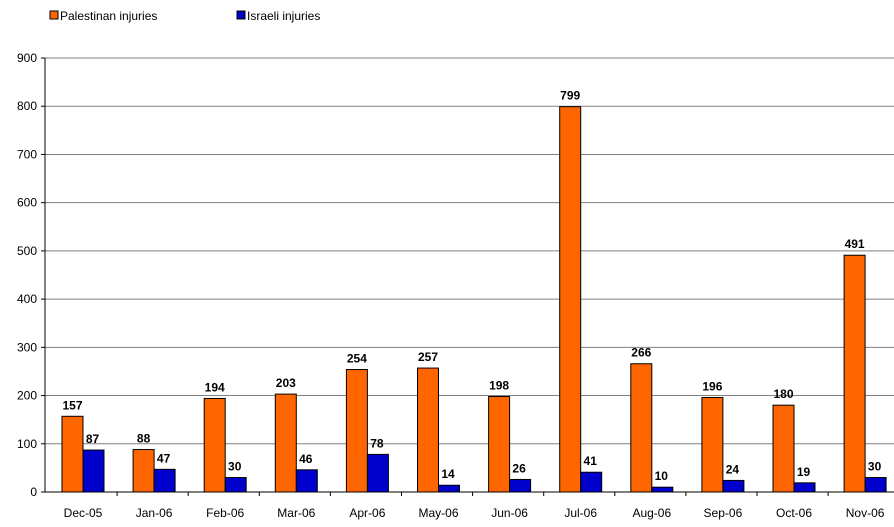 The image size is (894, 527). I want to click on y-tick-label: 300, so click(27, 347).